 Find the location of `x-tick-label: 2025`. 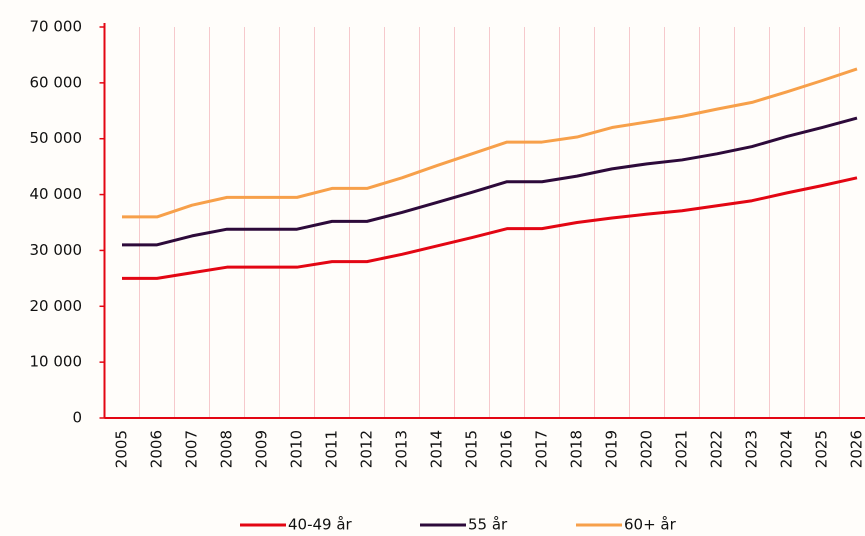

x-tick-label: 2025 is located at coordinates (822, 449).